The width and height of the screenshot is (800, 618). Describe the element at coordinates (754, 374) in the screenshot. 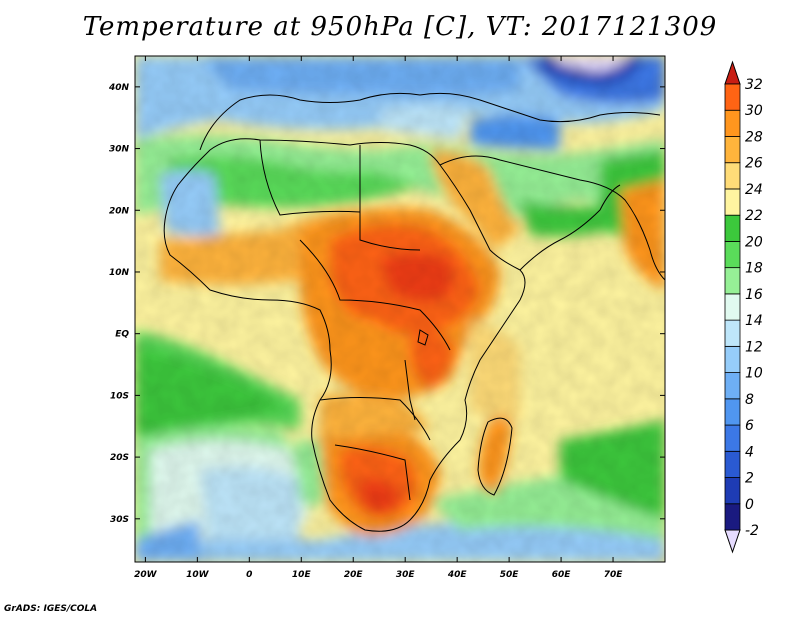

I see `colorbar-label: 10` at that location.